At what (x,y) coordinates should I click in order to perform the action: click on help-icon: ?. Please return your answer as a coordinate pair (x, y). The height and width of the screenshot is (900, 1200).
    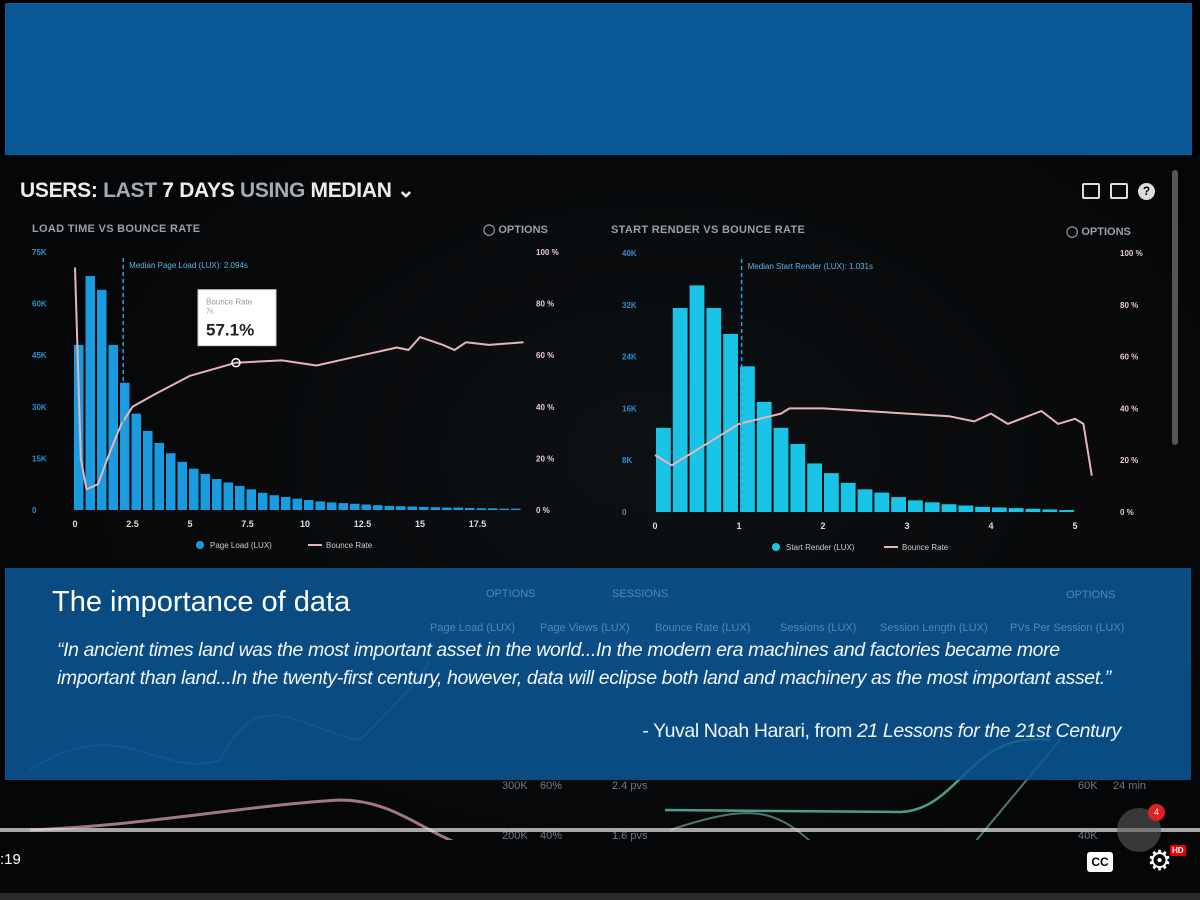
    Looking at the image, I should click on (1146, 191).